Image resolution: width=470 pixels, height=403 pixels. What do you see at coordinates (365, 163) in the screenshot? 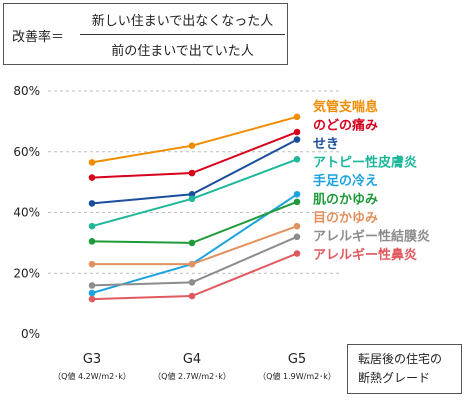
I see `legend-label: アトピー性皮膚炎` at bounding box center [365, 163].